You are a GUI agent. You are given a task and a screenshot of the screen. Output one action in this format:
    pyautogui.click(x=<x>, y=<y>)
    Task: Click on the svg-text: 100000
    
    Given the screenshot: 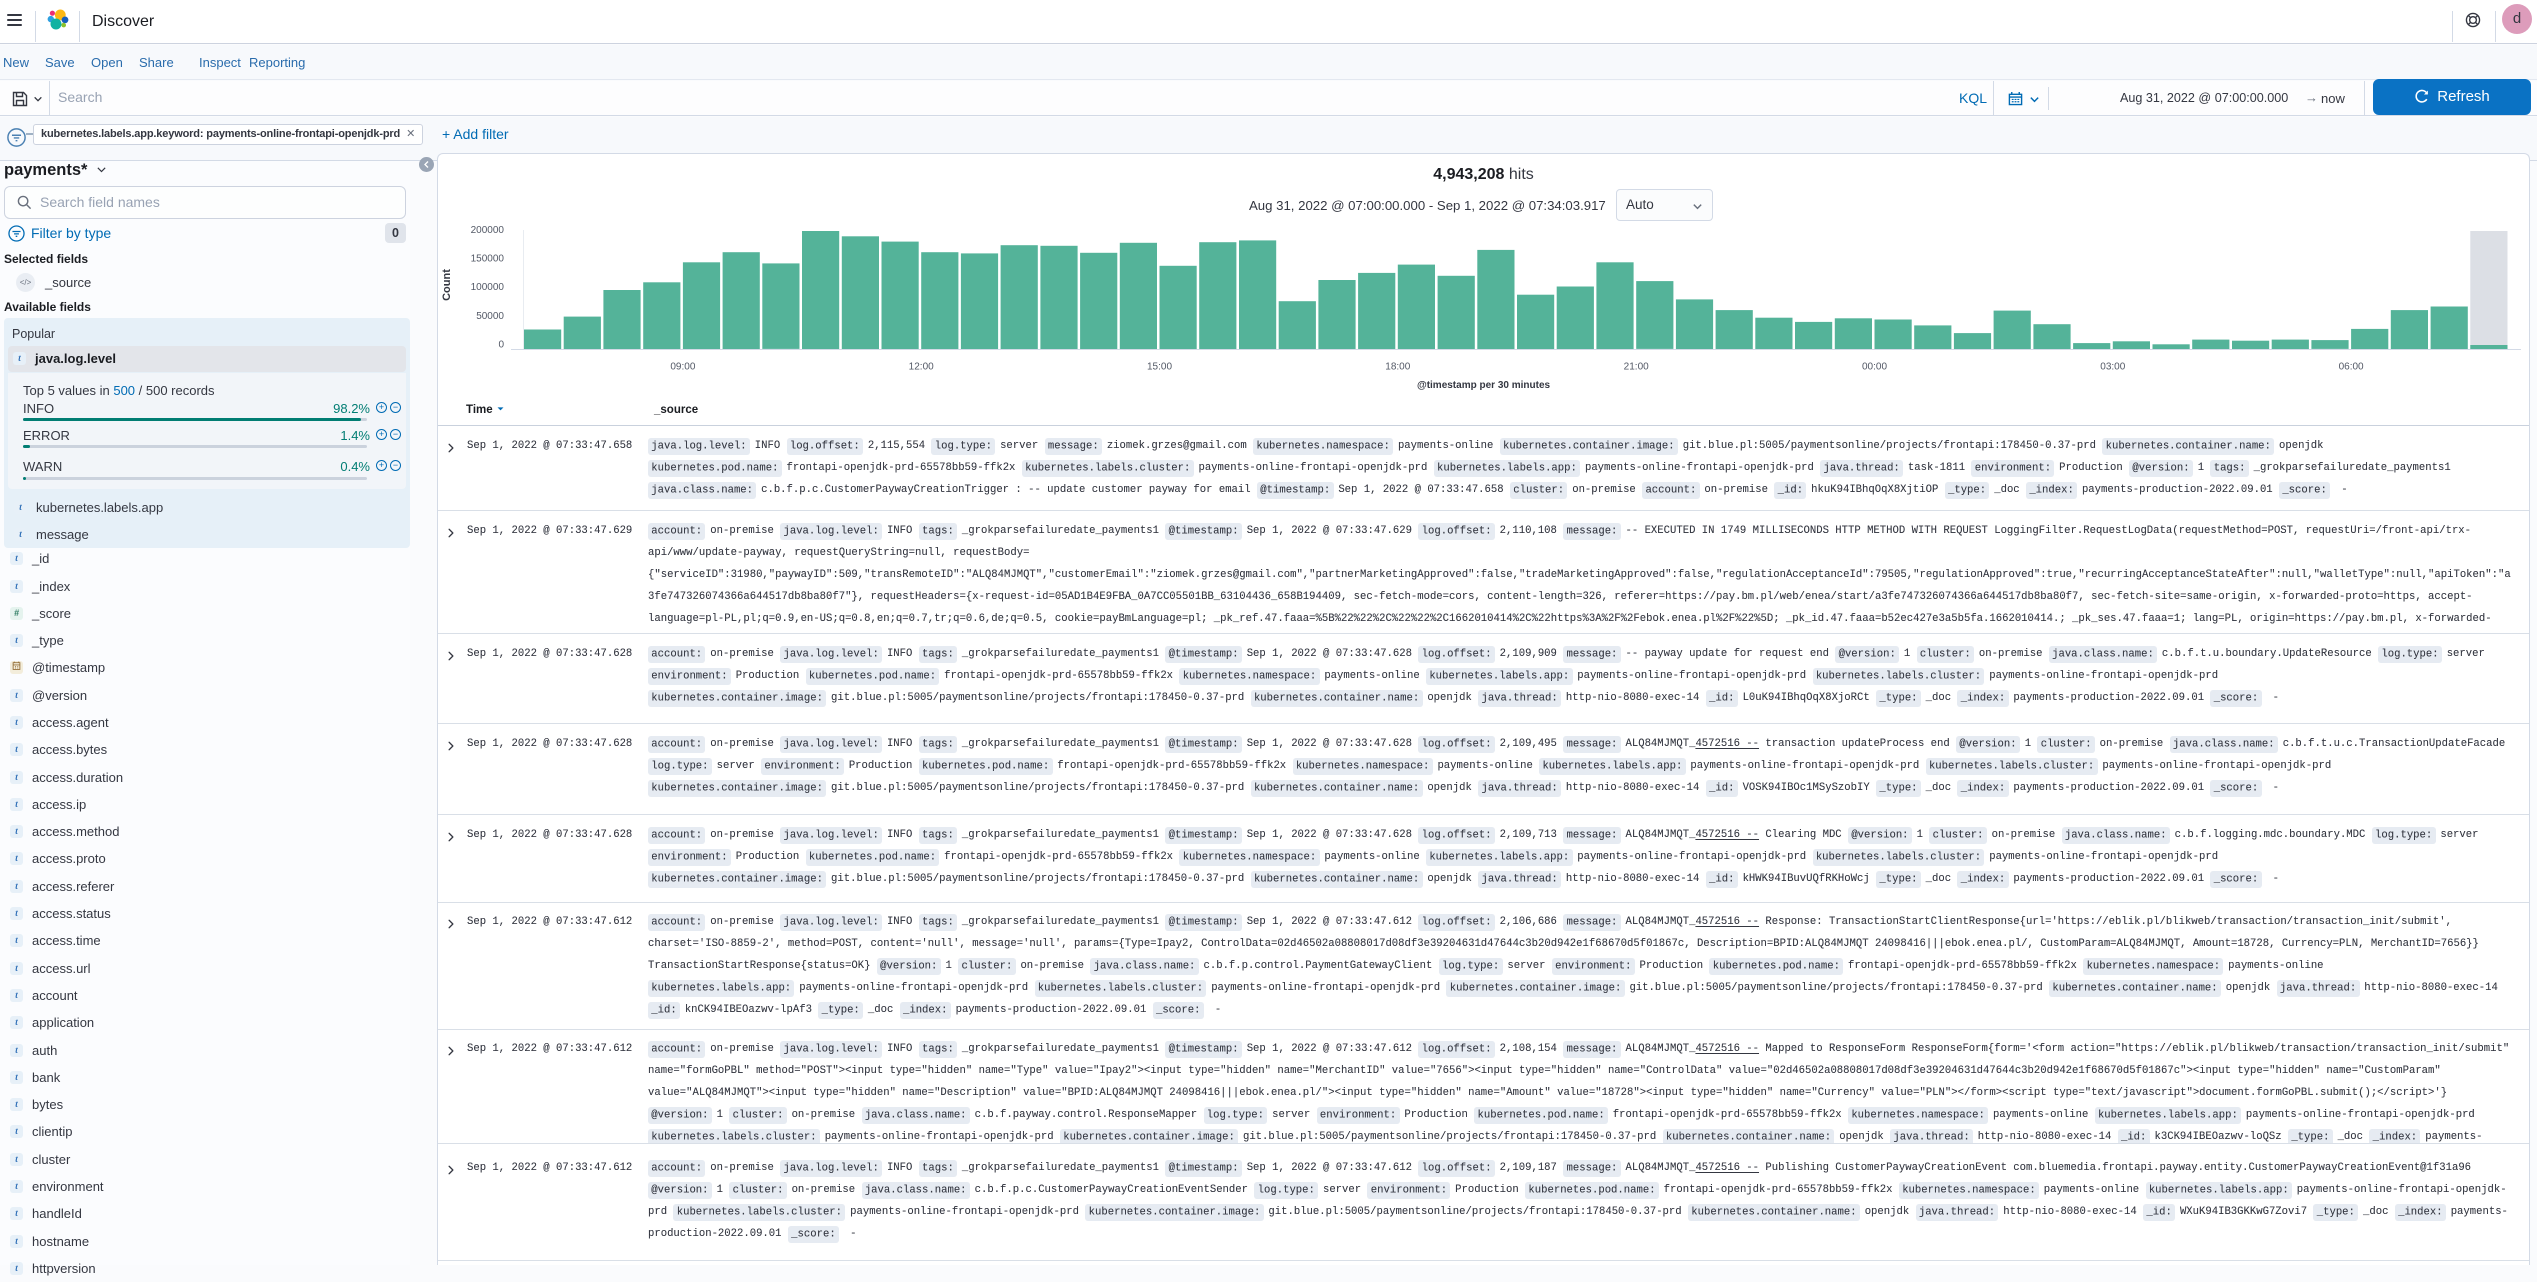 What is the action you would take?
    pyautogui.click(x=488, y=287)
    